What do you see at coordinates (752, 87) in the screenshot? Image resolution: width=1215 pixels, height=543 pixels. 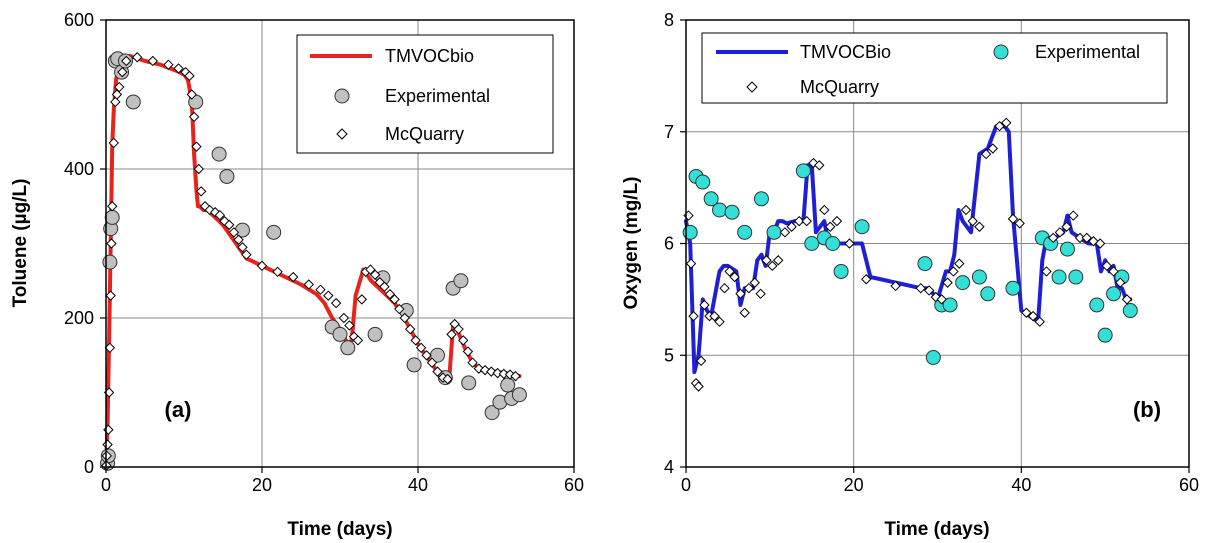 I see `legend-mcquarry-b-diamond-swatch` at bounding box center [752, 87].